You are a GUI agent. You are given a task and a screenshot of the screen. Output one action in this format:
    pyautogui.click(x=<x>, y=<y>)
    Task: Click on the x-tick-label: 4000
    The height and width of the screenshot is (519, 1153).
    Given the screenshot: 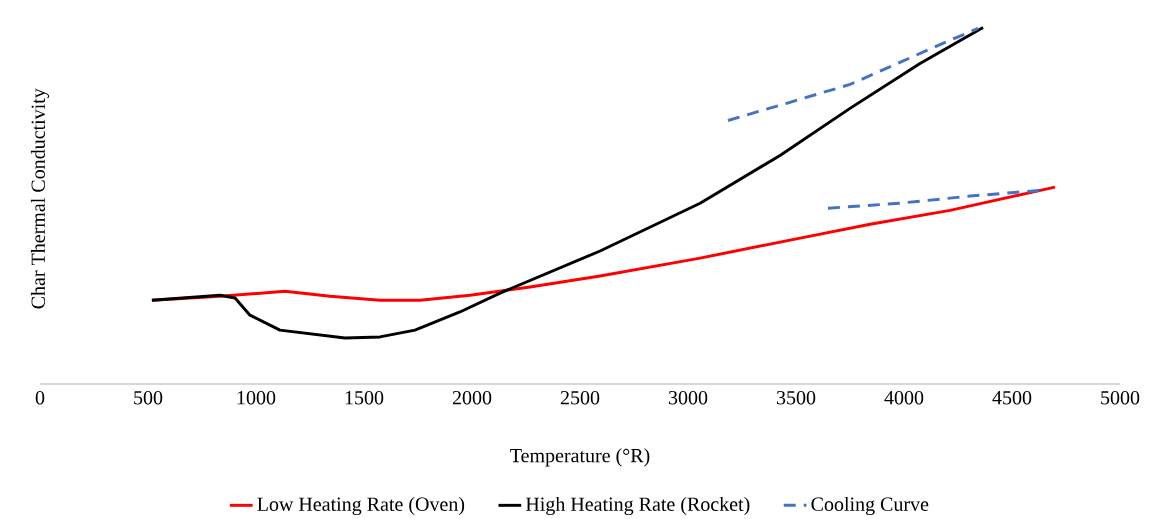 What is the action you would take?
    pyautogui.click(x=904, y=397)
    